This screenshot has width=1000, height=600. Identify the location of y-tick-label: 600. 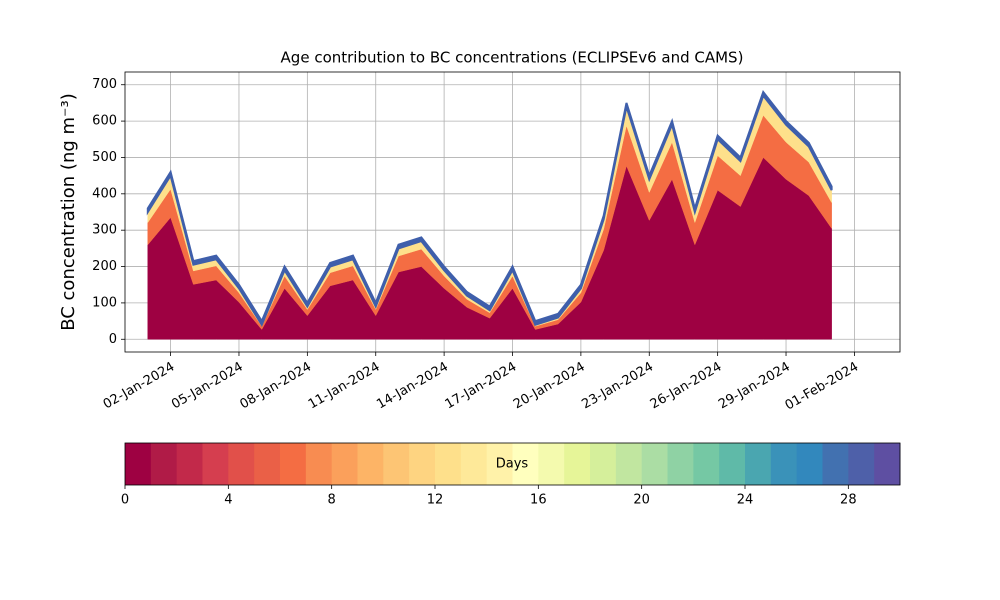
(104, 121).